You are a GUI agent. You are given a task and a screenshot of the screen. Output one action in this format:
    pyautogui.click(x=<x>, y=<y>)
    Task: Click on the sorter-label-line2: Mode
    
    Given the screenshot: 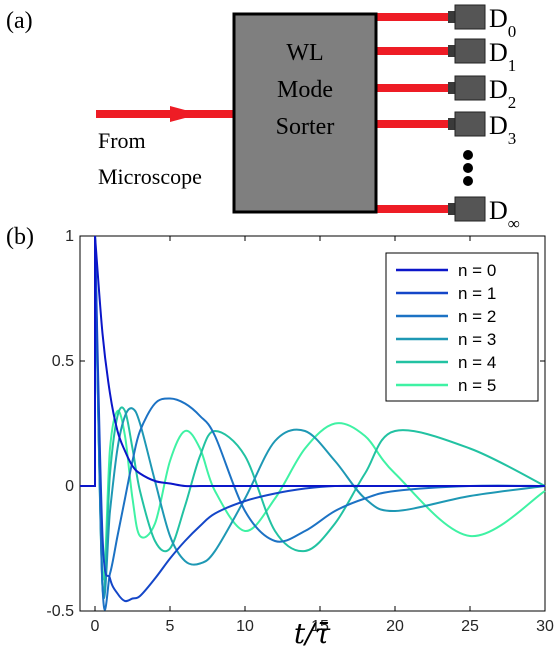 What is the action you would take?
    pyautogui.click(x=305, y=90)
    